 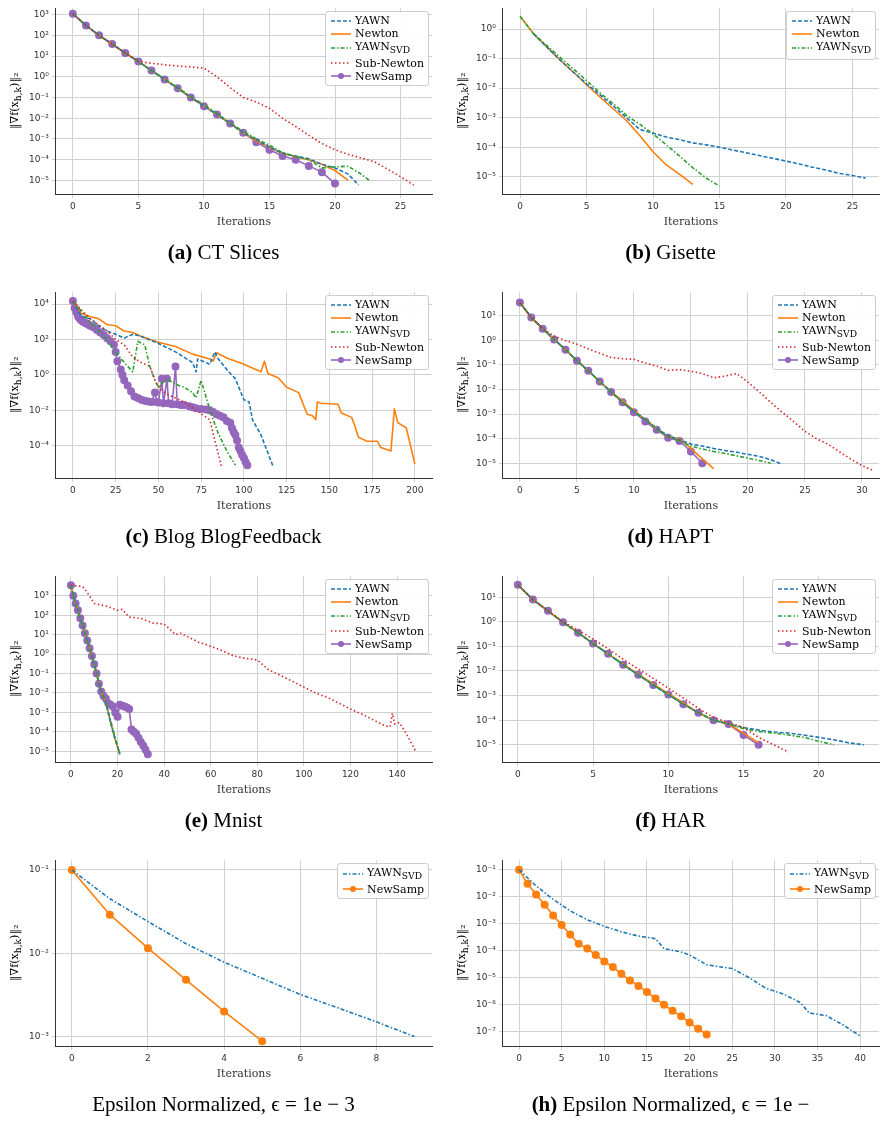 What do you see at coordinates (223, 536) in the screenshot?
I see `text: (c) Blog BlogFeedback` at bounding box center [223, 536].